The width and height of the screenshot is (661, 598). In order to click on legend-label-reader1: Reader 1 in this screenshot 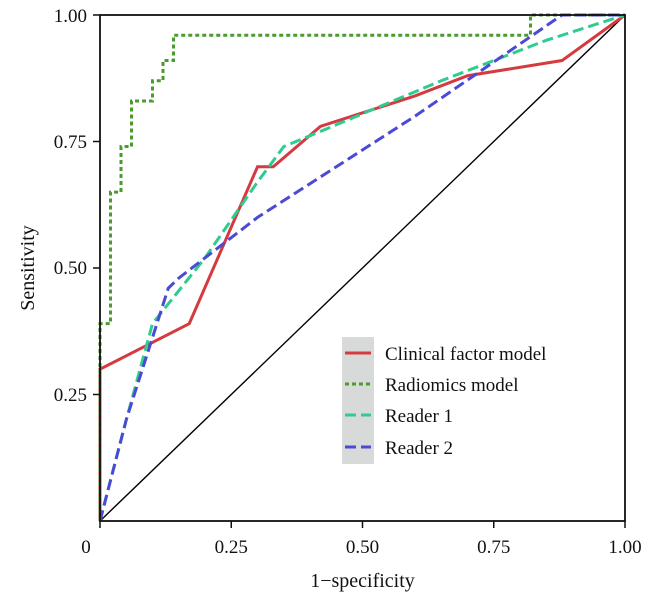, I will do `click(419, 416)`.